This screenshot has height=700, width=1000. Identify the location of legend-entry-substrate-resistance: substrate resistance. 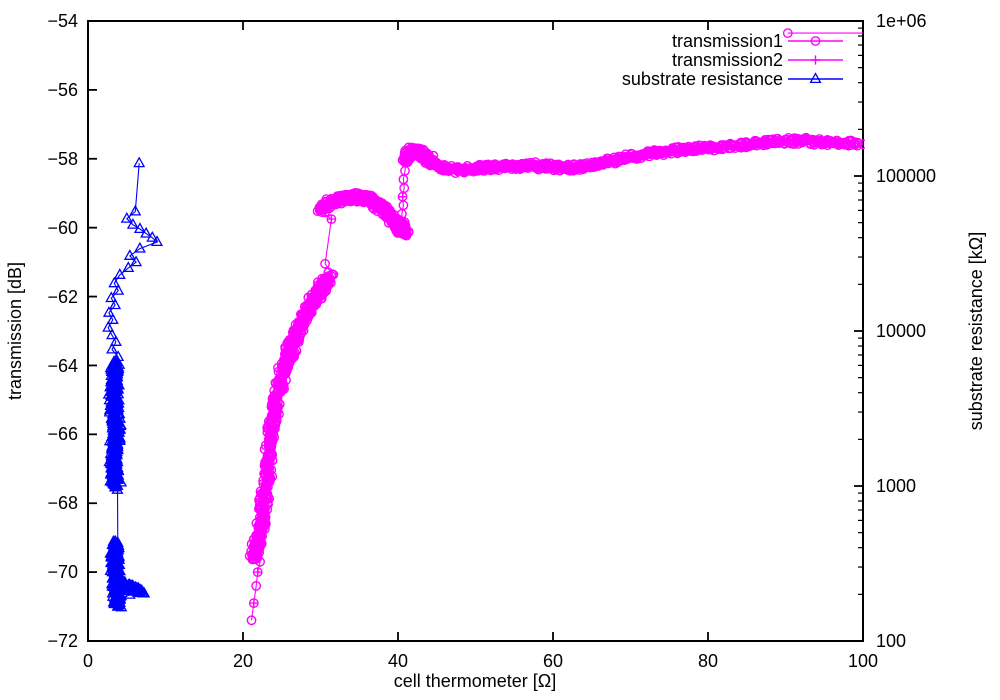
(702, 79).